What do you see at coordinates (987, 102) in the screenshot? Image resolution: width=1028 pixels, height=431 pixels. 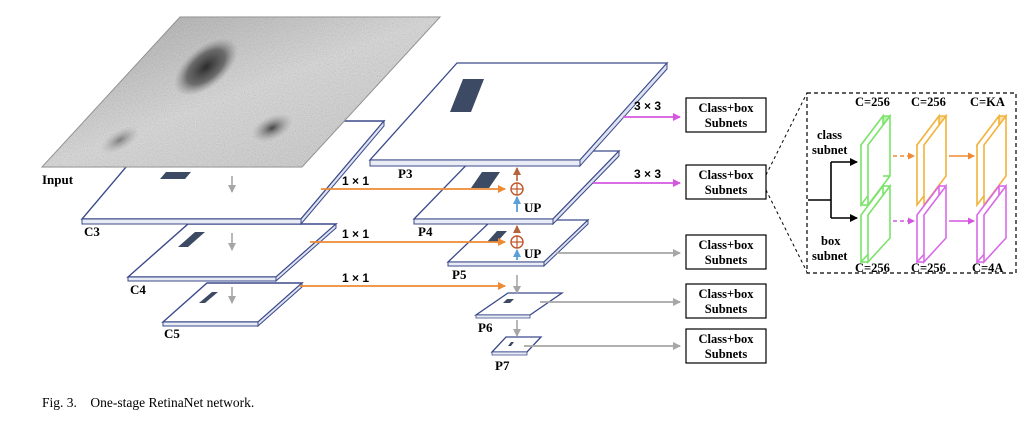 I see `top-channel-label-3: C=KA` at bounding box center [987, 102].